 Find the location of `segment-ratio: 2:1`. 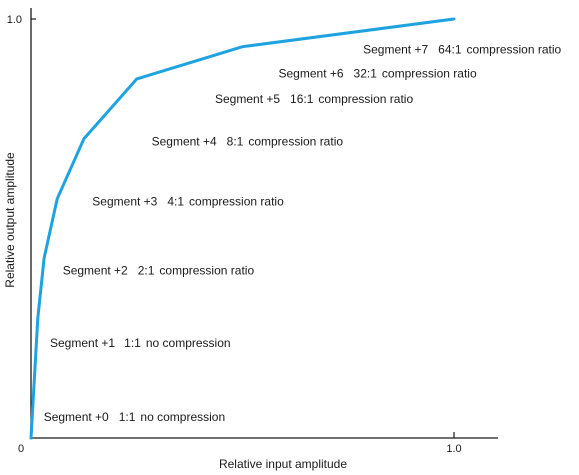

segment-ratio: 2:1 is located at coordinates (146, 271).